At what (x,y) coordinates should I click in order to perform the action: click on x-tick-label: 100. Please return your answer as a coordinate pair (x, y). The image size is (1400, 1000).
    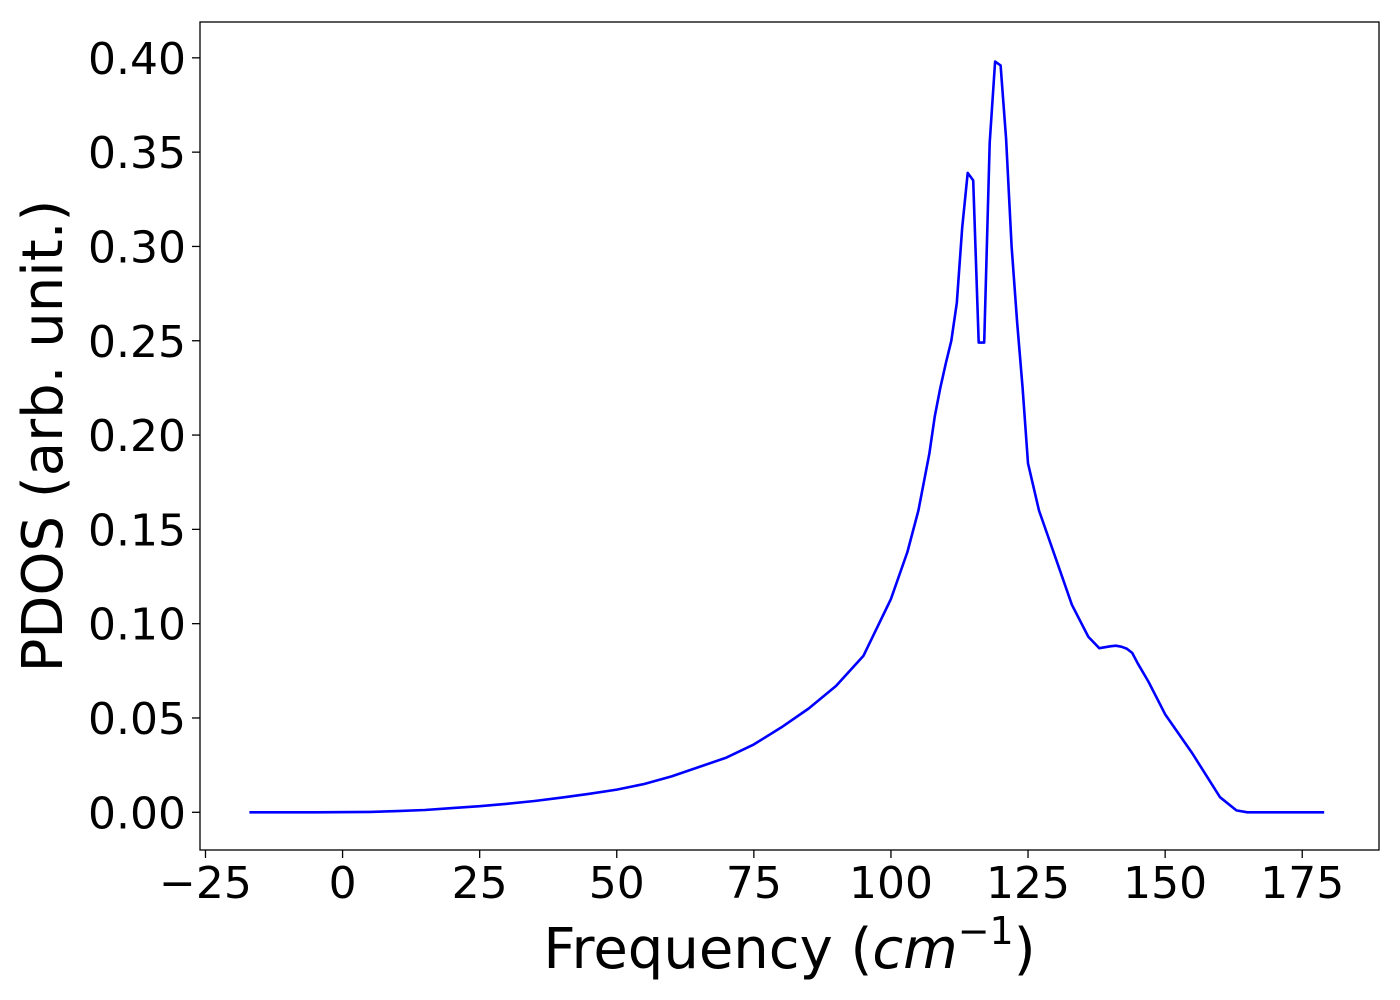
    Looking at the image, I should click on (891, 883).